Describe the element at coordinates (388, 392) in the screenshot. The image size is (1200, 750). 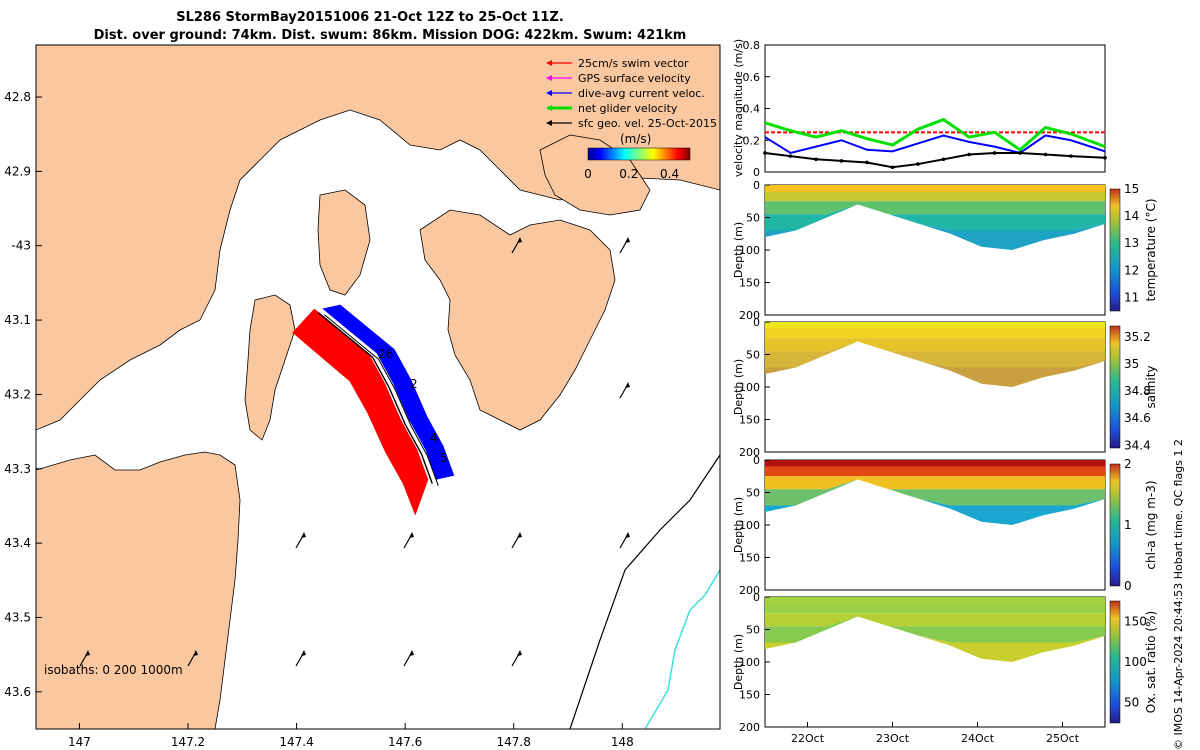
I see `dive-avg-current-swath` at that location.